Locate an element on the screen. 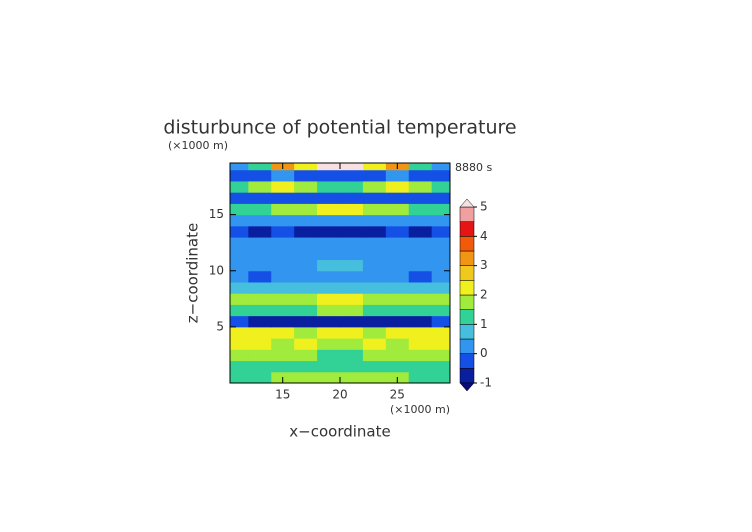 The height and width of the screenshot is (532, 752). field is located at coordinates (340, 273).